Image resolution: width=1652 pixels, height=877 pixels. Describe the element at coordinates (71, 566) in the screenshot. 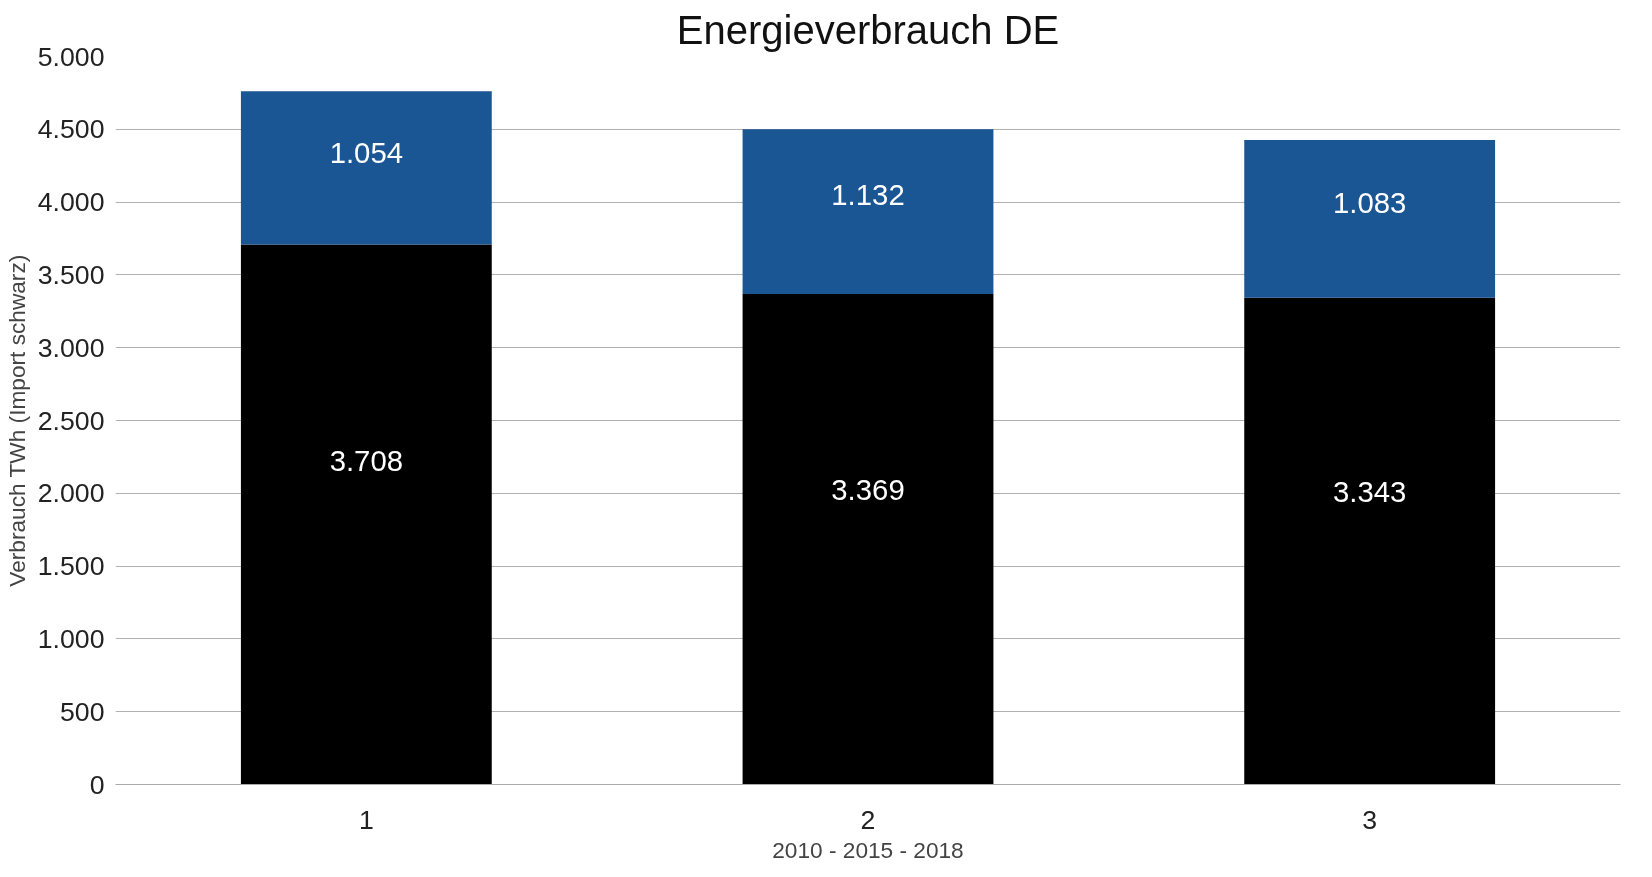

I see `y-tick-label: 1.500` at that location.